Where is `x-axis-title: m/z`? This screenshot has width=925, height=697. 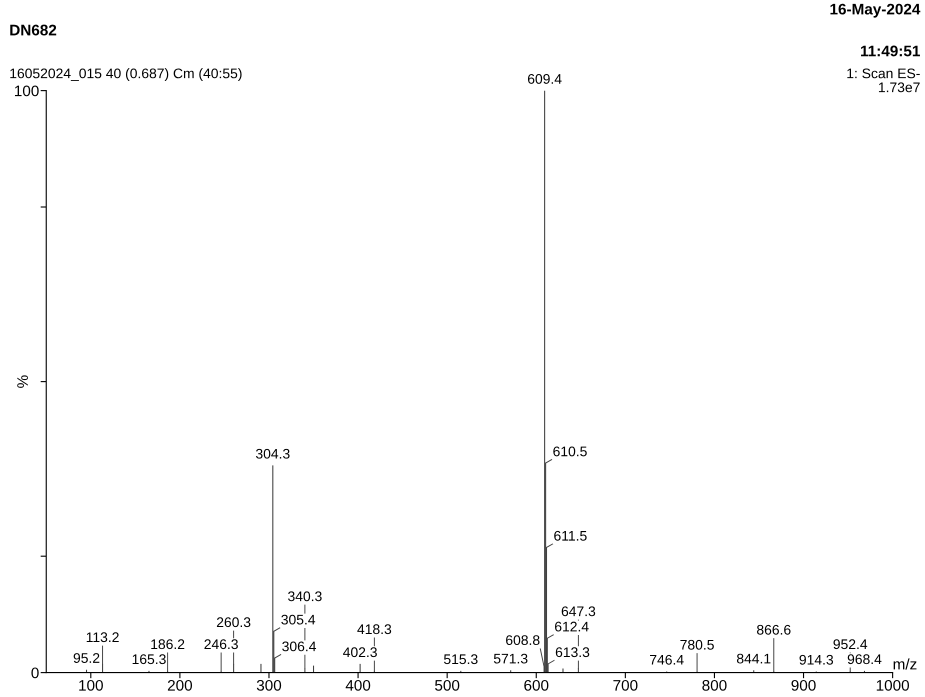 x-axis-title: m/z is located at coordinates (905, 664).